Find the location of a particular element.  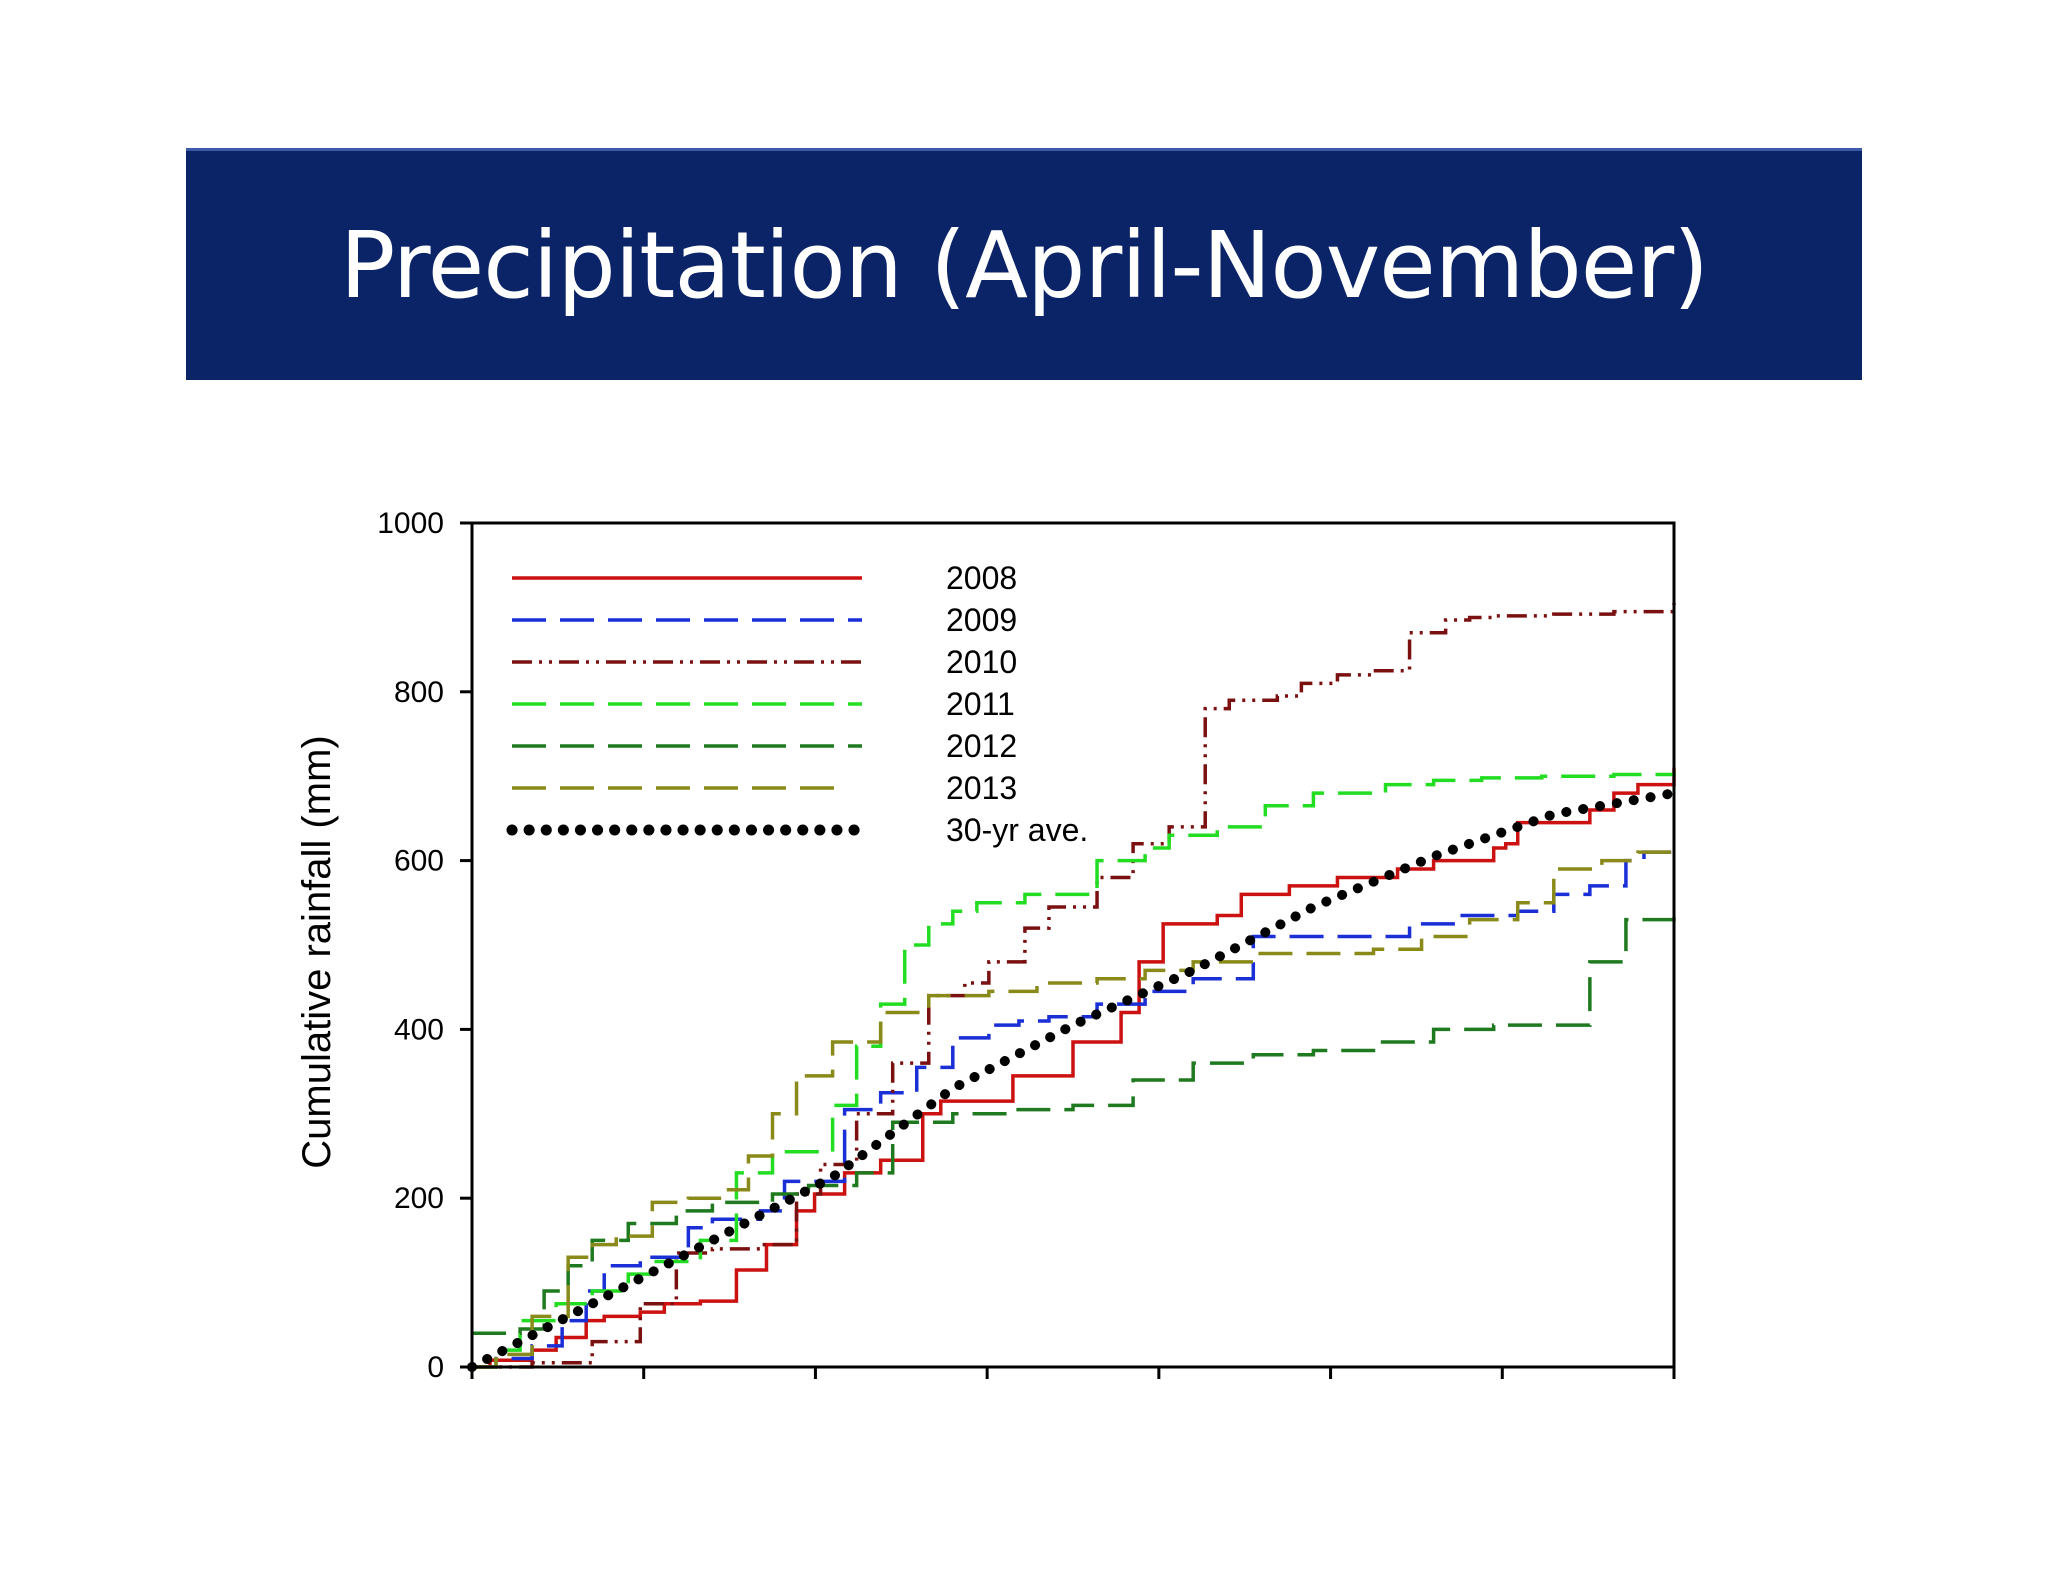

legend-label-2013: 2013 is located at coordinates (981, 788).